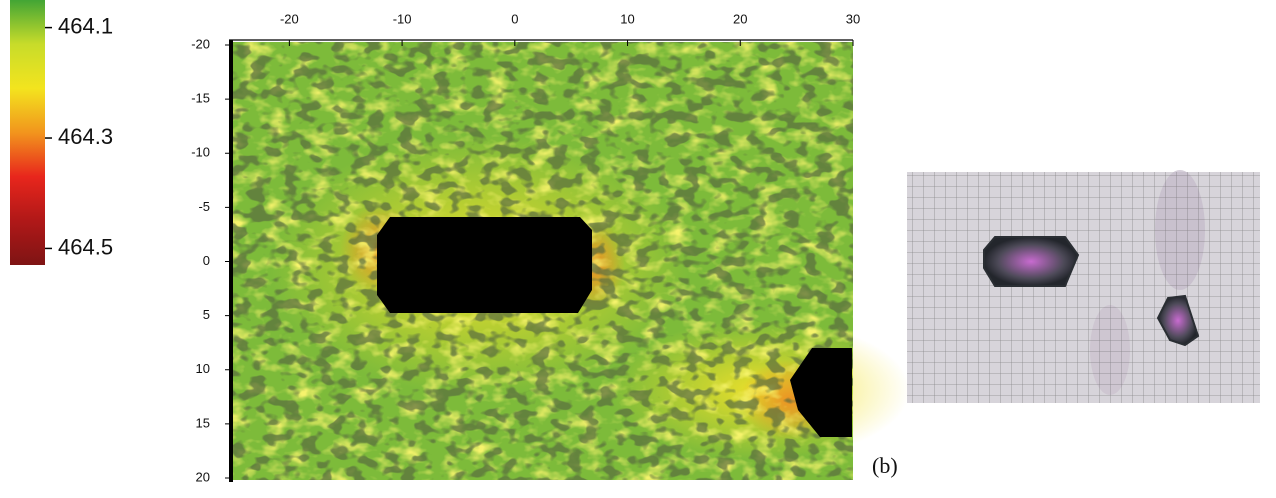  Describe the element at coordinates (200, 43) in the screenshot. I see `y-tick-label: -20` at that location.